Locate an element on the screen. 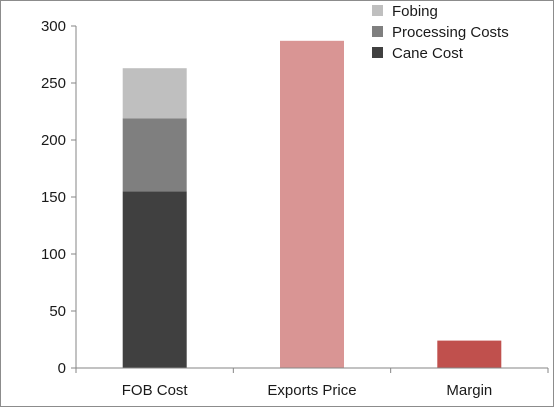 This screenshot has width=554, height=407. y-tick-label: 50 is located at coordinates (57, 311).